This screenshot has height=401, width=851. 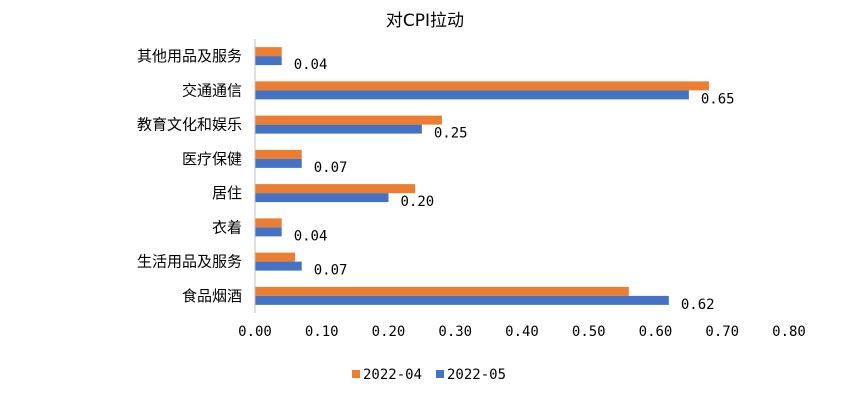 What do you see at coordinates (722, 332) in the screenshot?
I see `x-tick-label: 0.70` at bounding box center [722, 332].